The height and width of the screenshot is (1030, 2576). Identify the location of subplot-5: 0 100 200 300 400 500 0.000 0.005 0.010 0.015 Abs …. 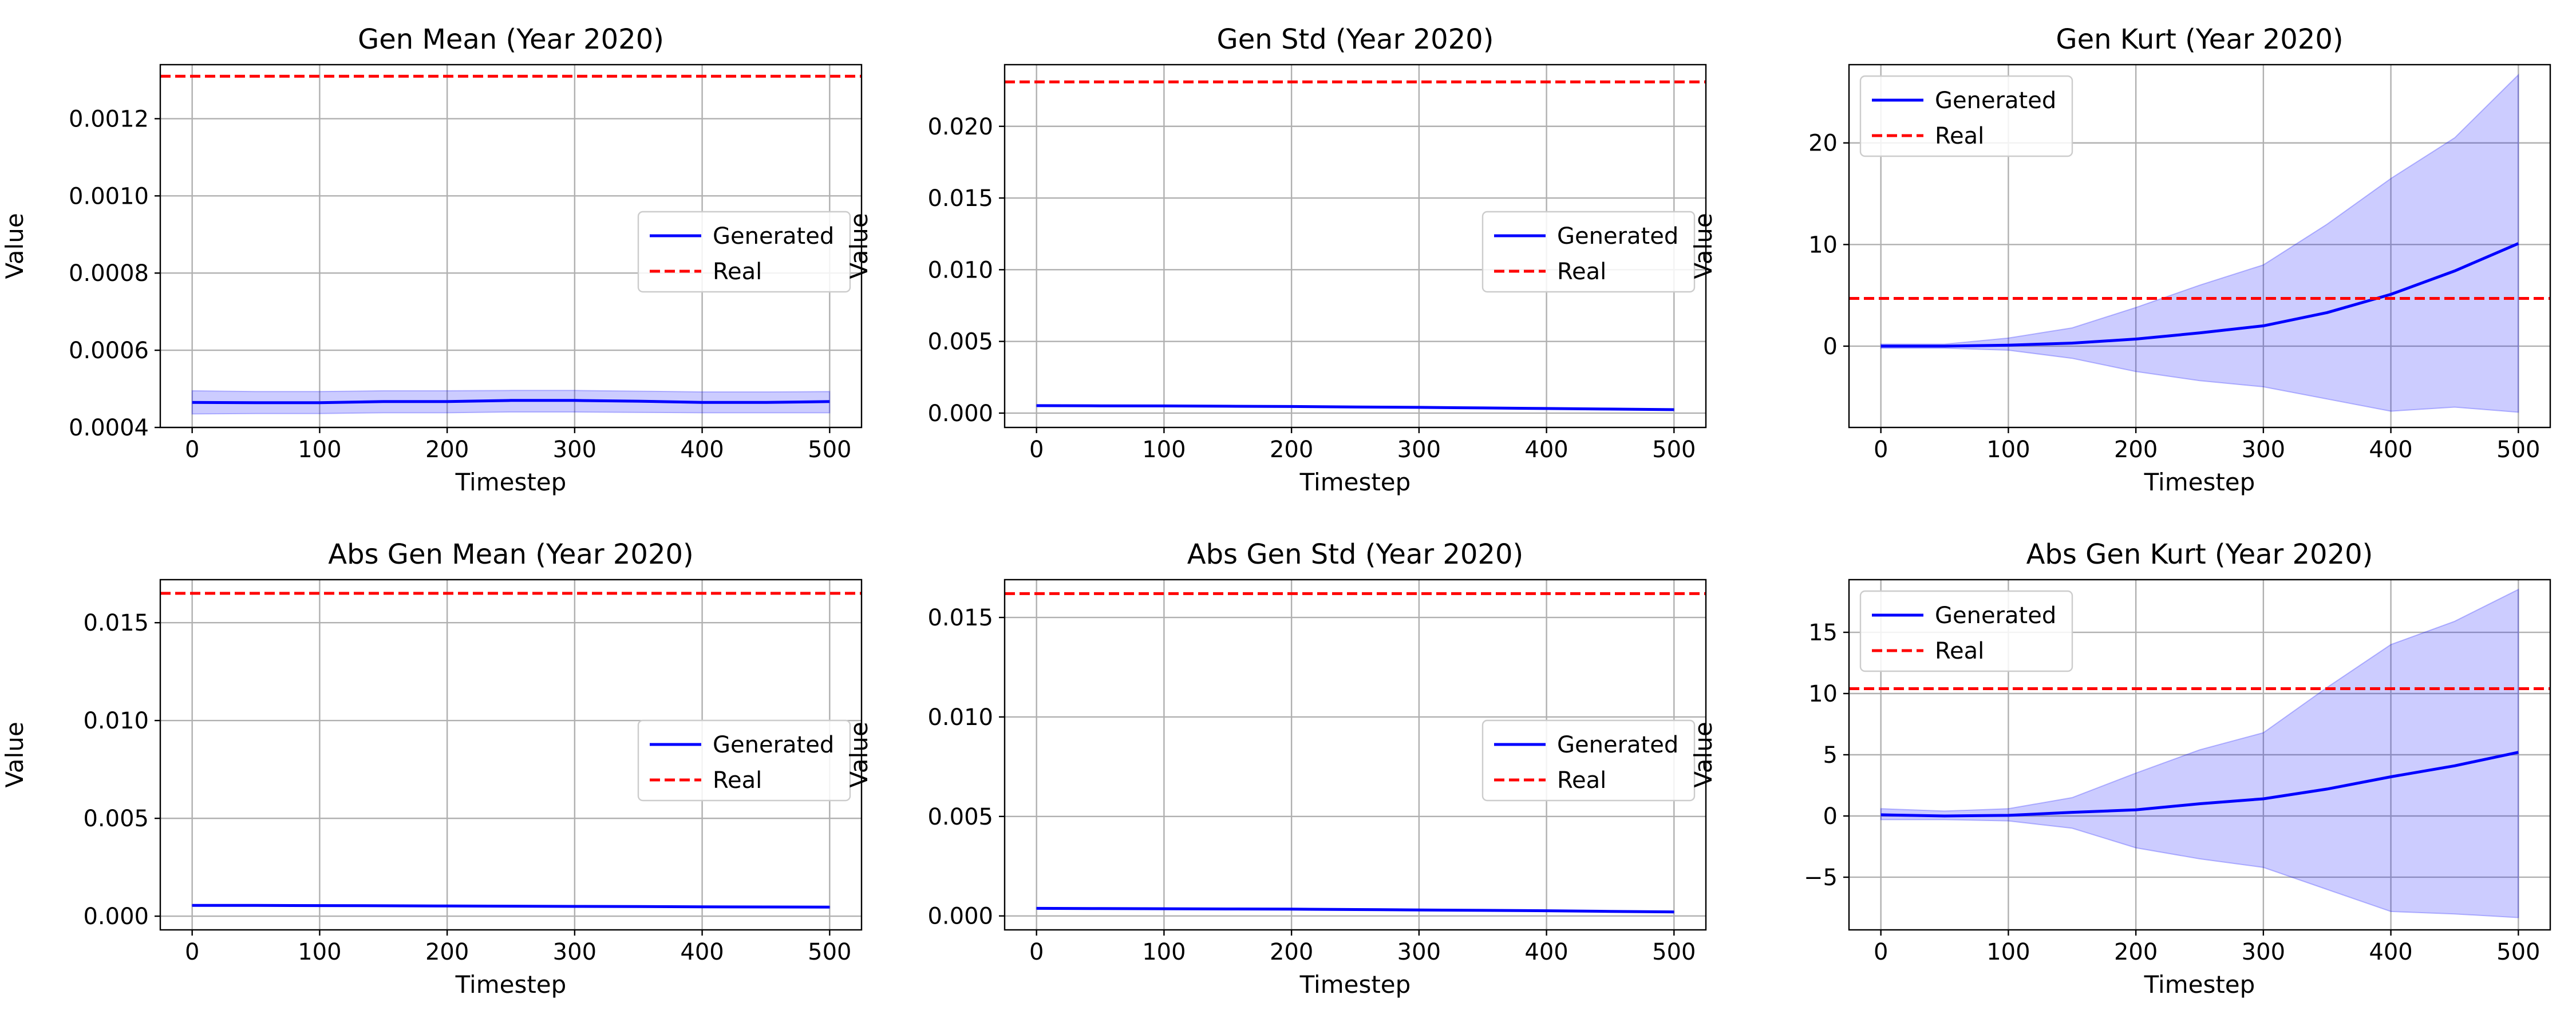
(1276, 768).